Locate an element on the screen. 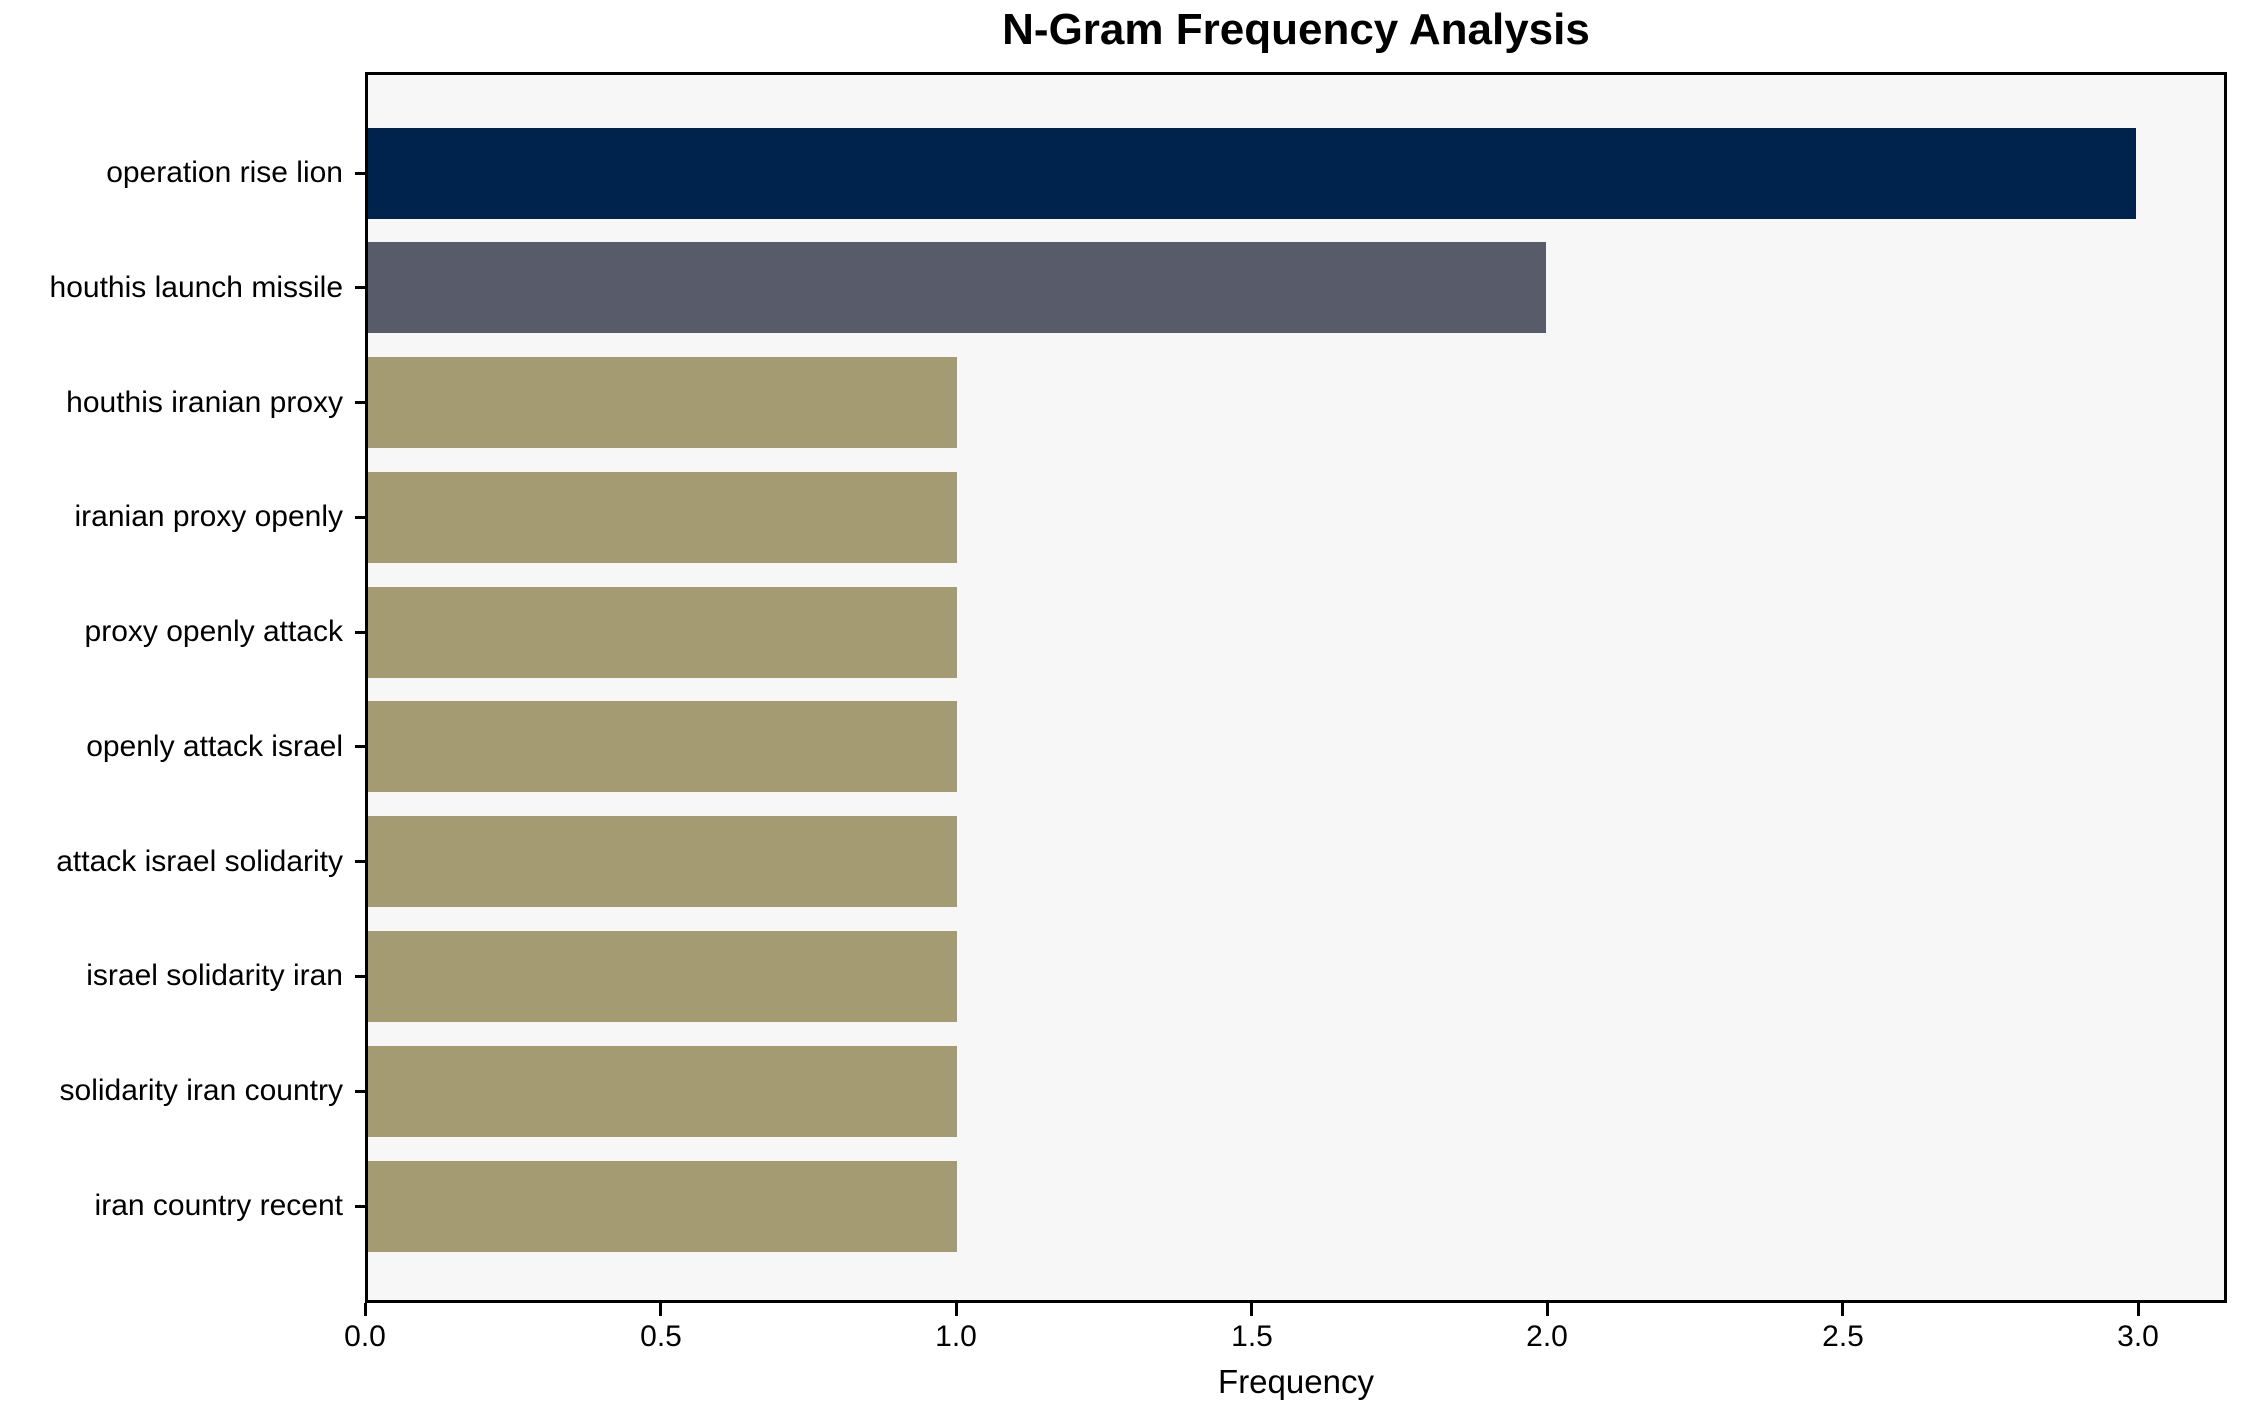 This screenshot has width=2245, height=1414. bar-proxy-openly-attack is located at coordinates (662, 632).